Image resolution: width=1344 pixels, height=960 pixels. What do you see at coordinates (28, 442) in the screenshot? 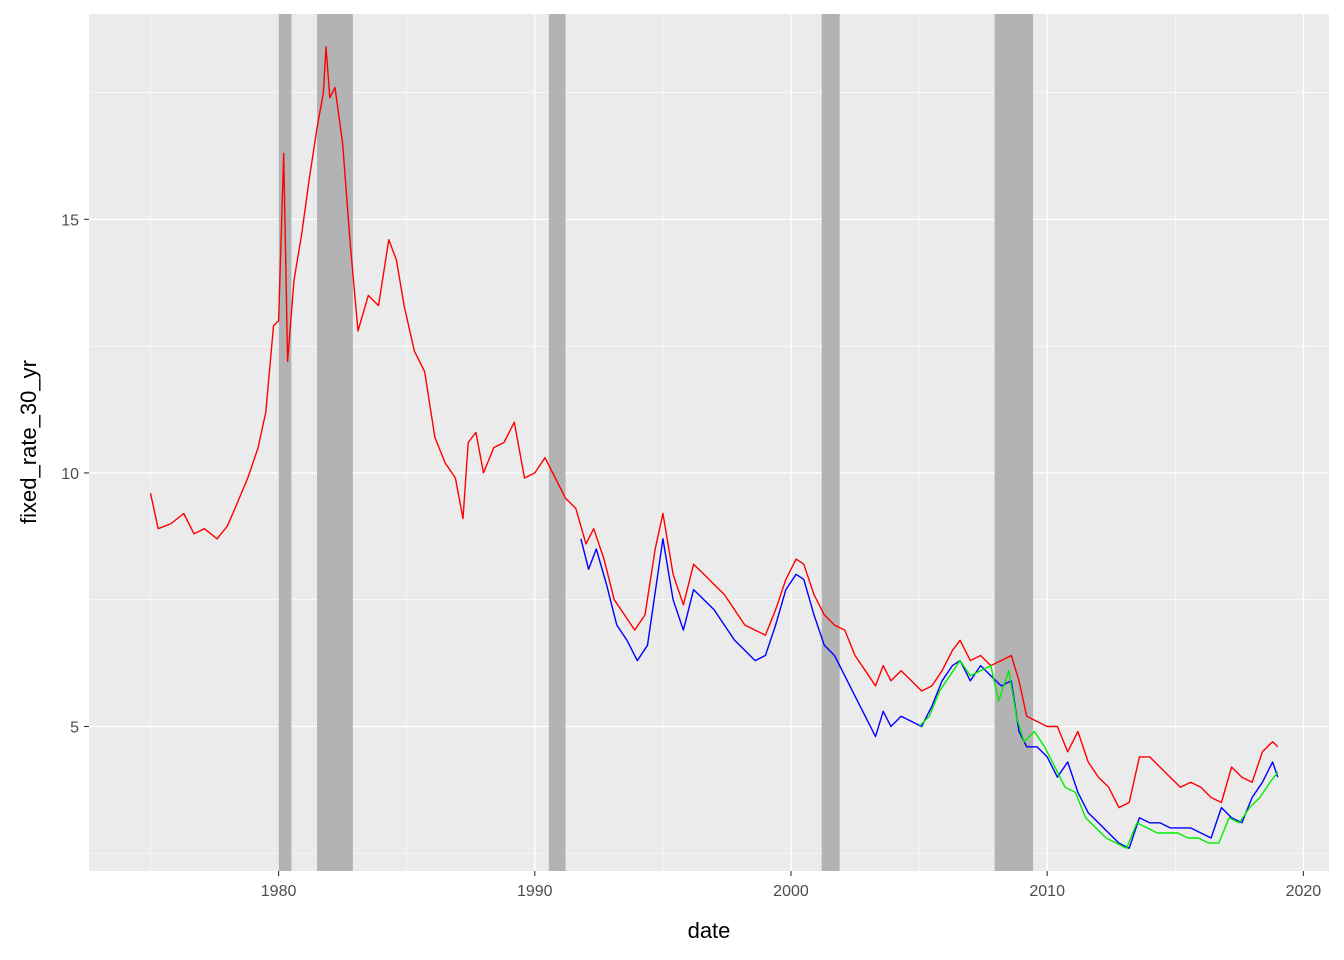
I see `y-axis-title: fixed_rate_30_yr` at bounding box center [28, 442].